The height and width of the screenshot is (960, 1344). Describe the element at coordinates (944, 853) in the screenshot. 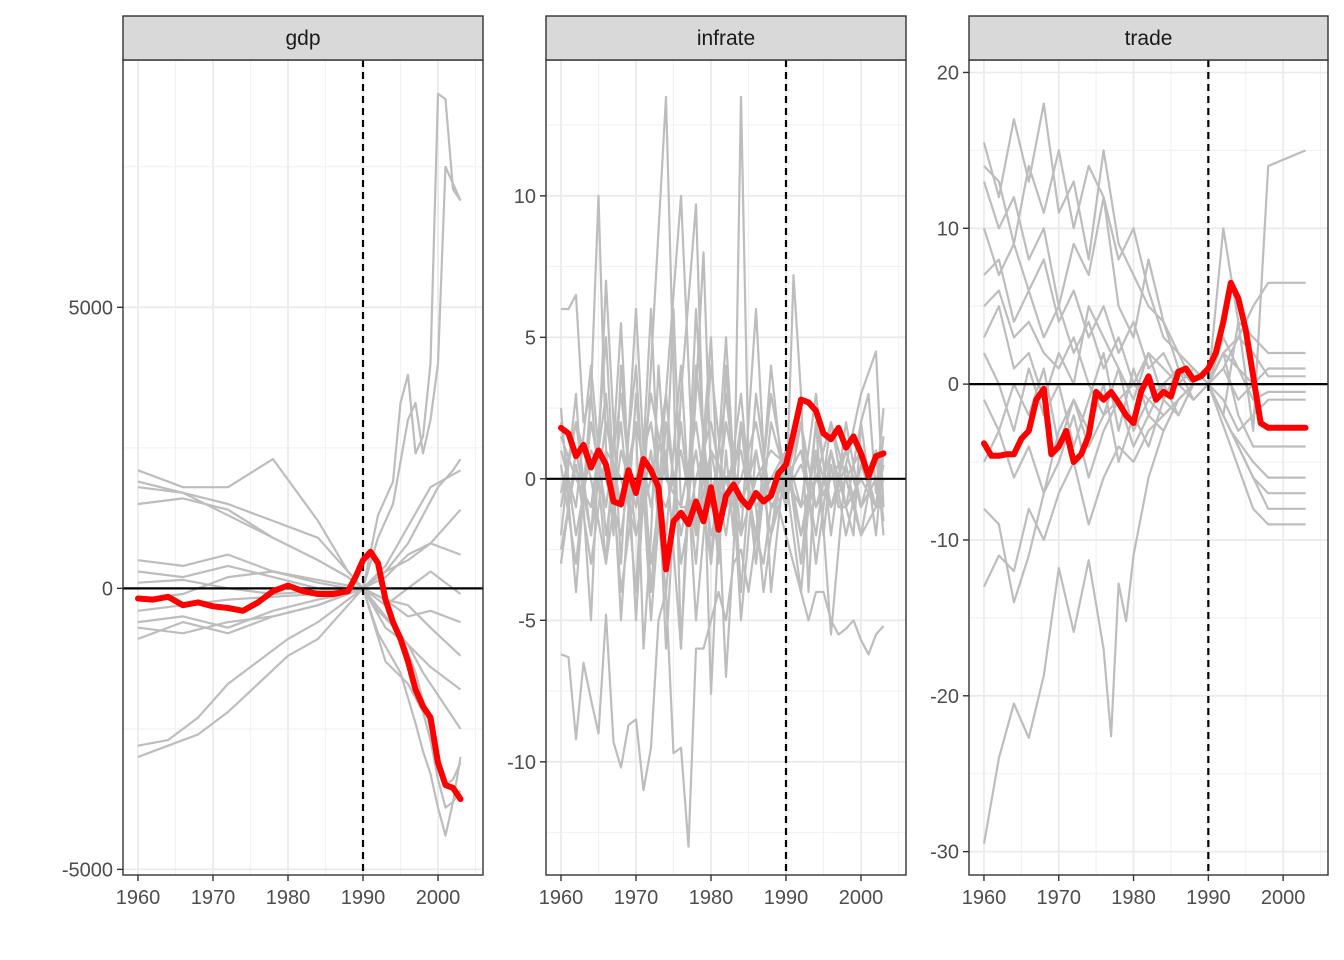

I see `y-tick-label: -30` at that location.